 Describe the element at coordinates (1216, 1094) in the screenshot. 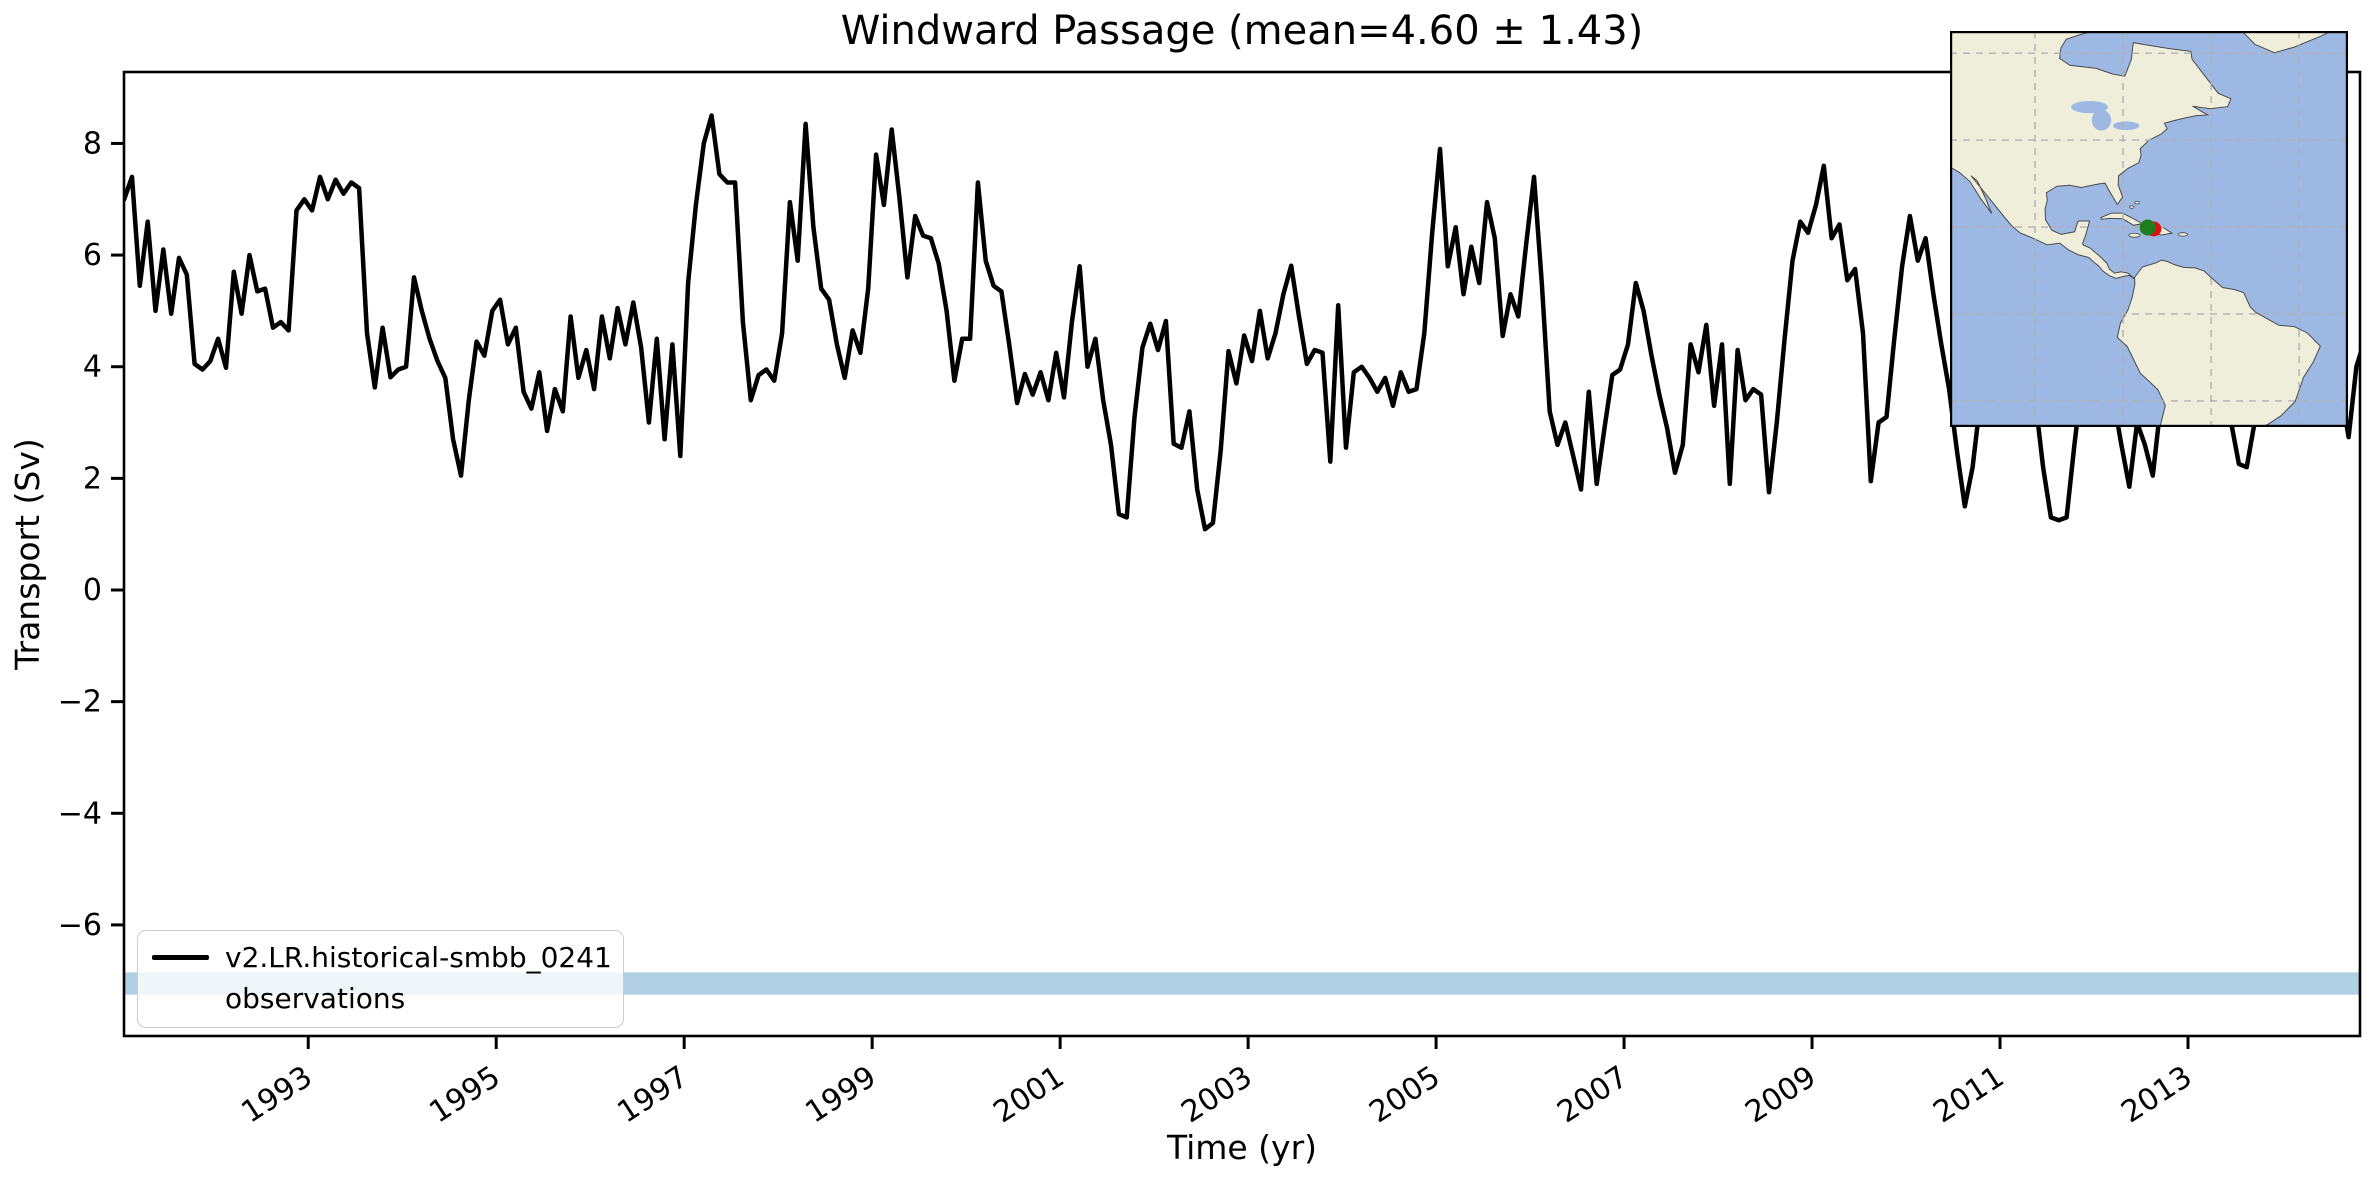

I see `x-tick-label: 2003` at that location.